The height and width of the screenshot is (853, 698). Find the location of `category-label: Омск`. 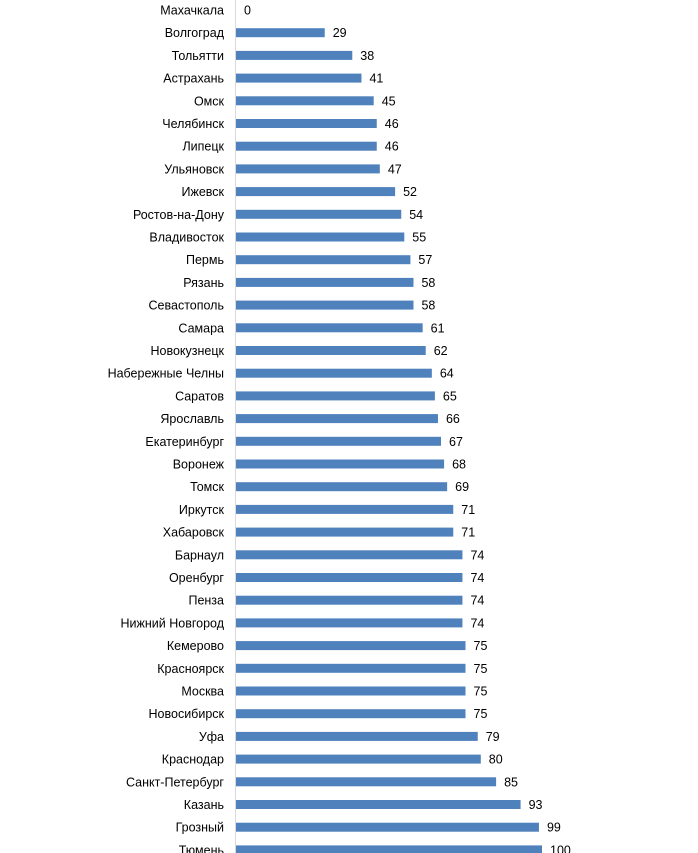

category-label: Омск is located at coordinates (209, 101).